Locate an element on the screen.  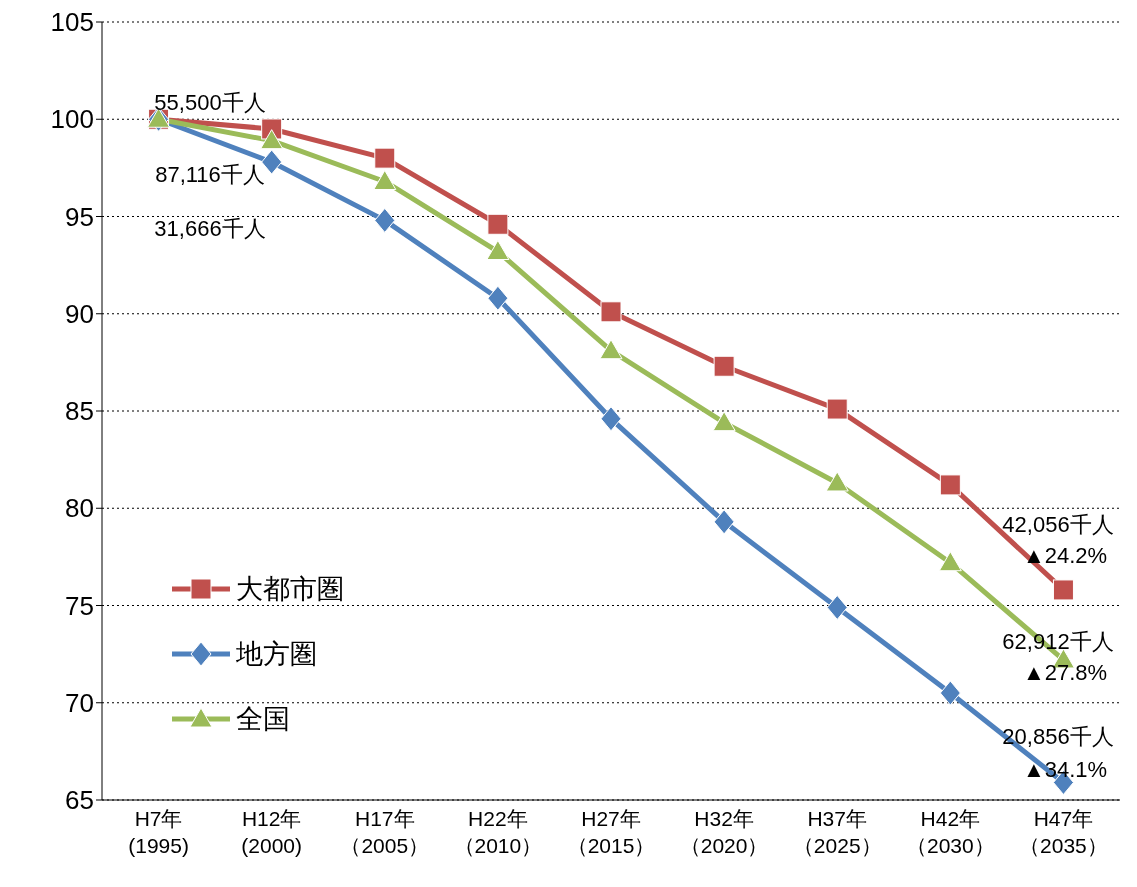
legend-label: 全国 is located at coordinates (263, 718).